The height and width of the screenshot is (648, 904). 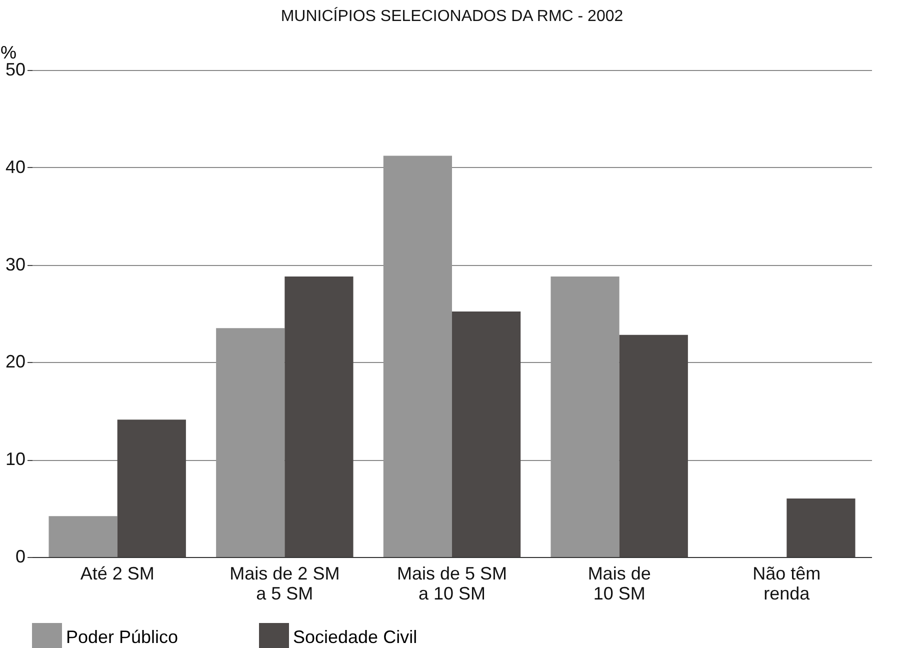 I want to click on x-tick-label: Mais de 5 SM a 10 SM, so click(x=452, y=584).